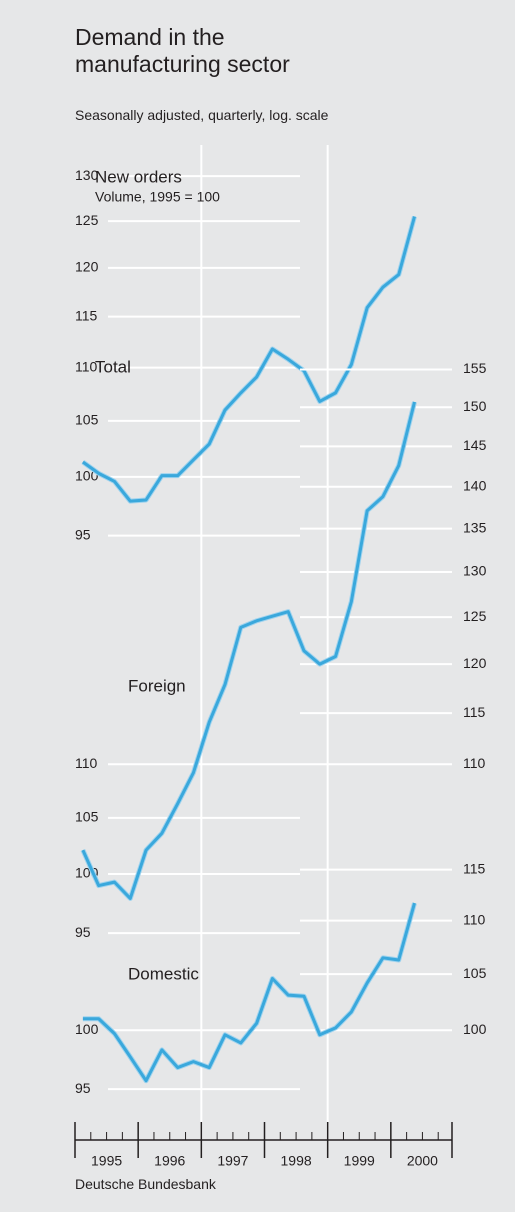  I want to click on y-tick-label: 115, so click(86, 315).